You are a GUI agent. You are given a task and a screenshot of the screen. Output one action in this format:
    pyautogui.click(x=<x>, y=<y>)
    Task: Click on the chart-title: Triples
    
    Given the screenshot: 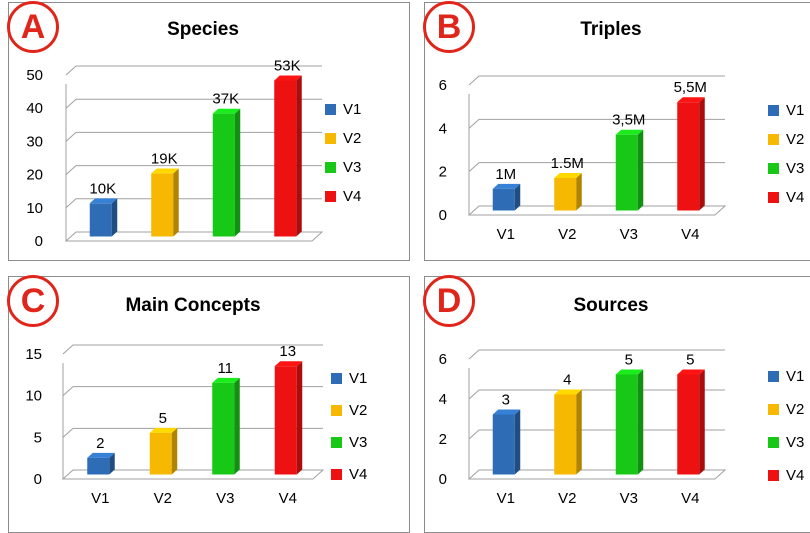 What is the action you would take?
    pyautogui.click(x=611, y=29)
    